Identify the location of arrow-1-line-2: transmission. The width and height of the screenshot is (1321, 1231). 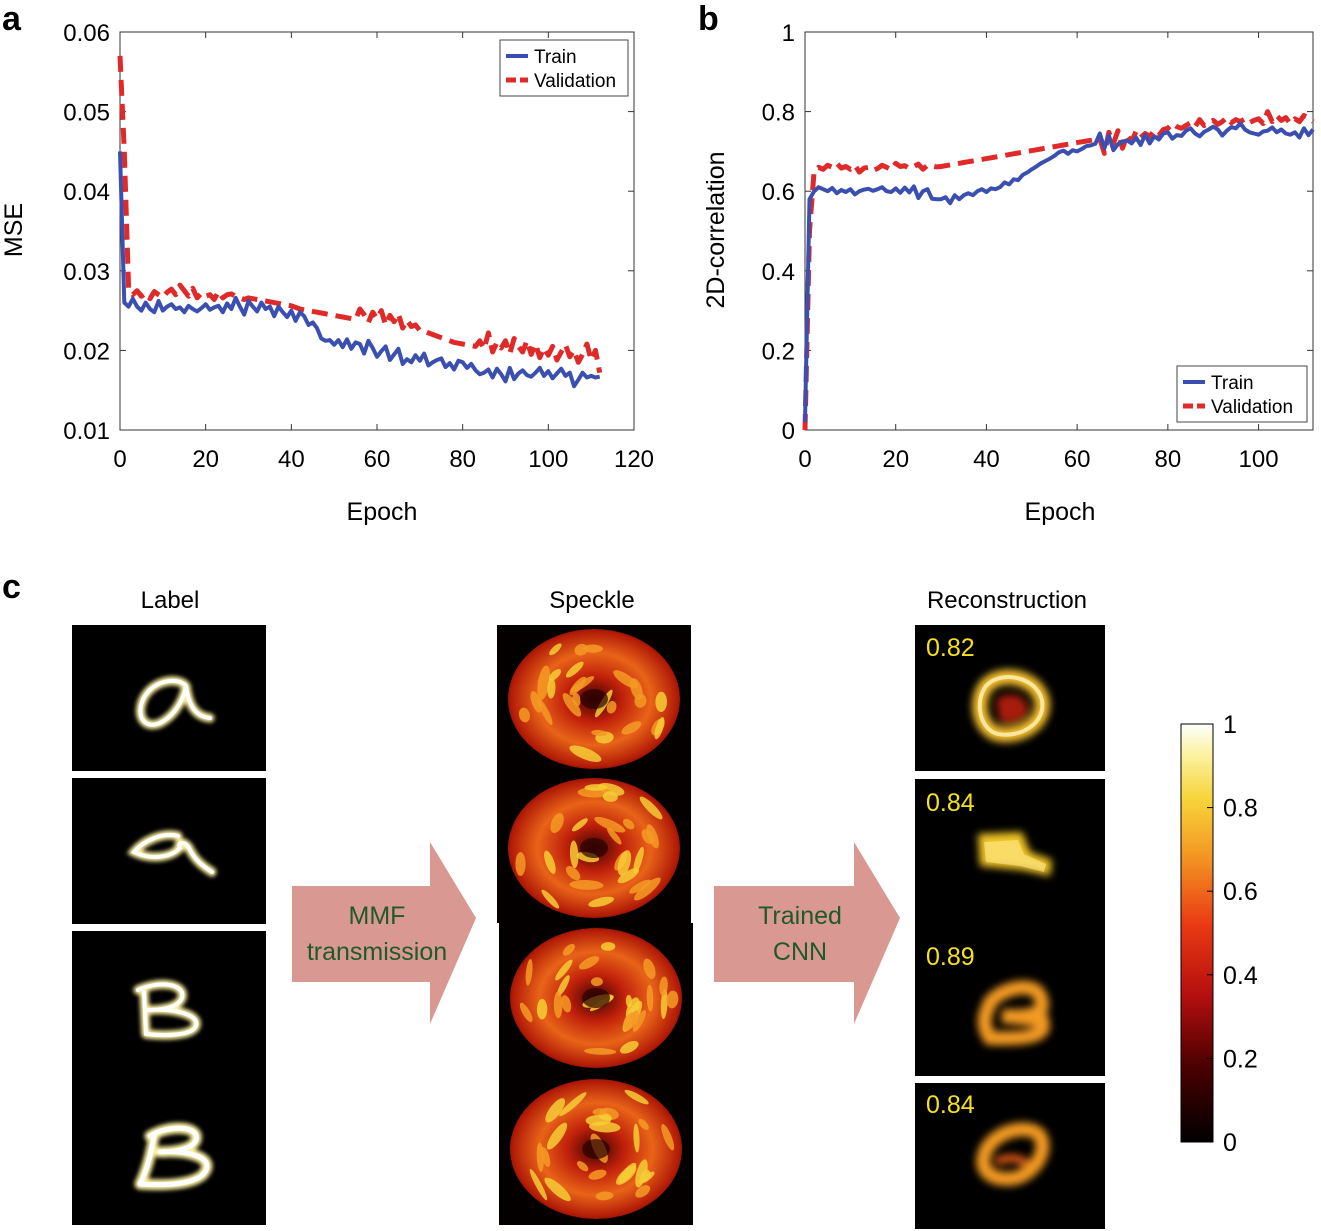
(377, 952).